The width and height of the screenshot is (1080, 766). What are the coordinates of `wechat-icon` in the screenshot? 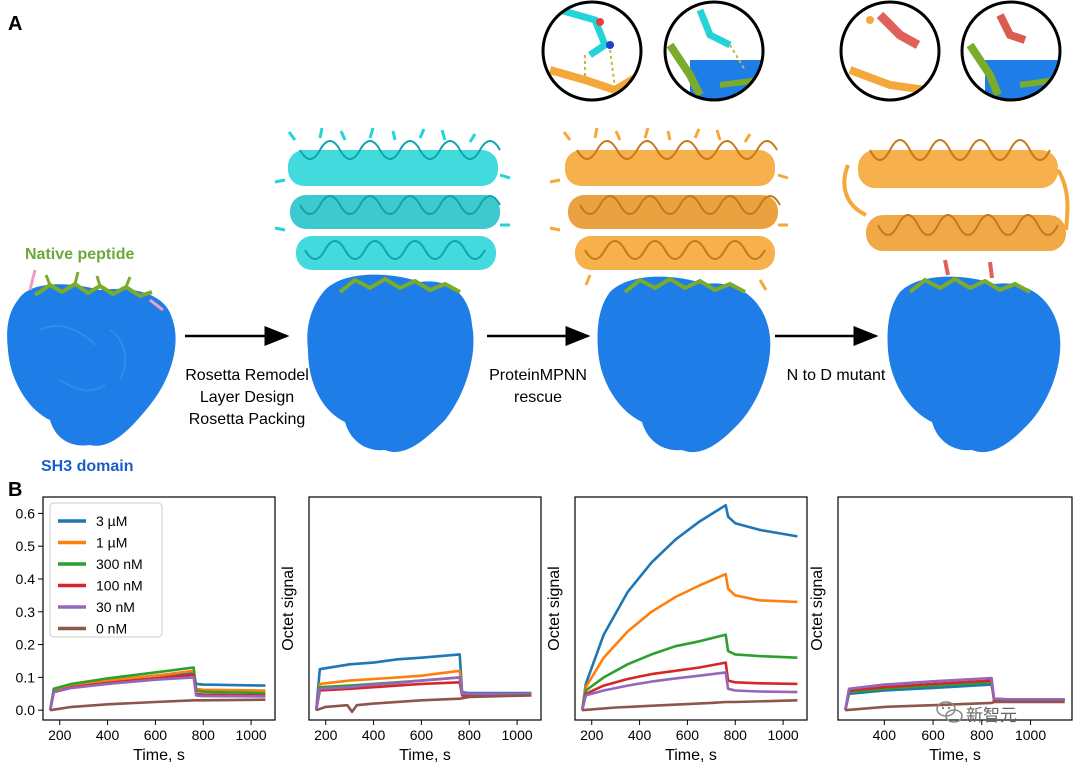 It's located at (949, 712).